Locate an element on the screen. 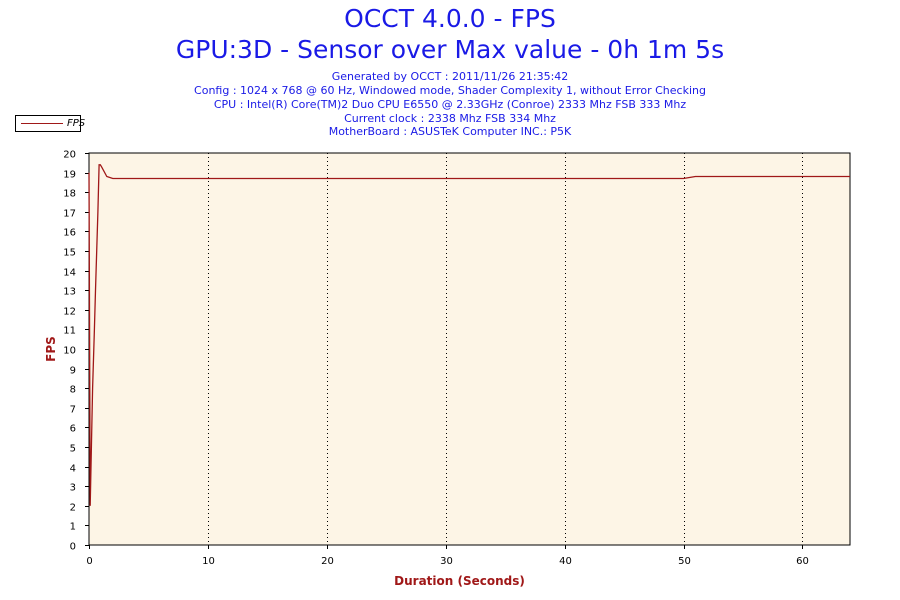 Image resolution: width=900 pixels, height=600 pixels. x-tick-label-40: 40 is located at coordinates (565, 561).